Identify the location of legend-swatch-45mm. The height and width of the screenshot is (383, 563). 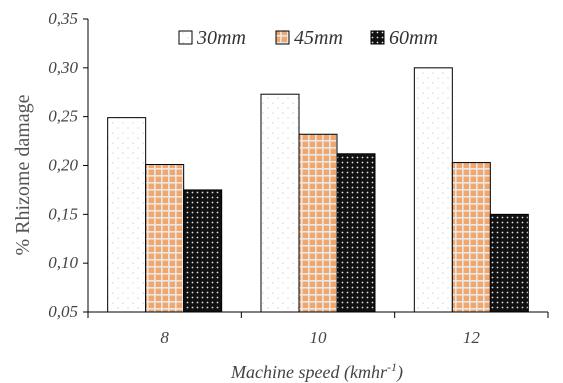
(282, 37).